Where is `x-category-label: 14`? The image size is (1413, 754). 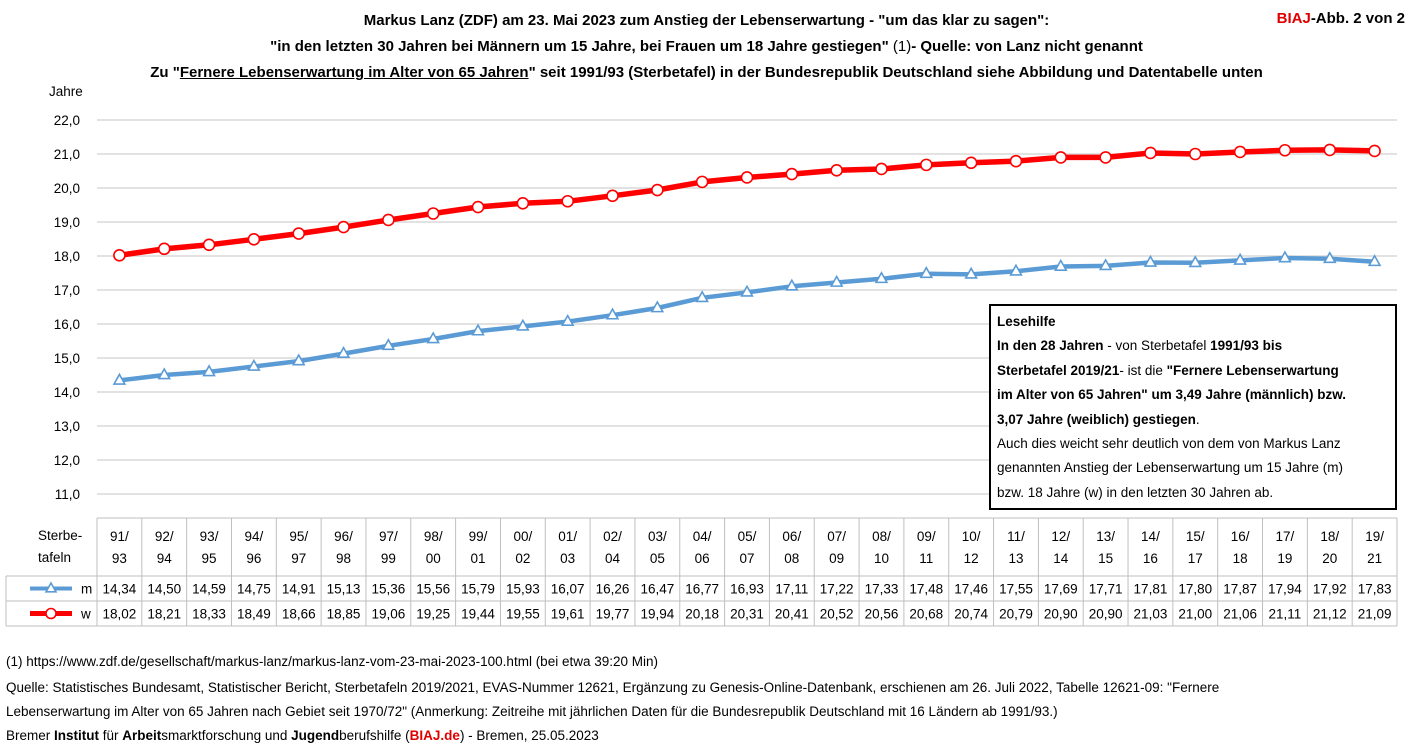
x-category-label: 14 is located at coordinates (1061, 558).